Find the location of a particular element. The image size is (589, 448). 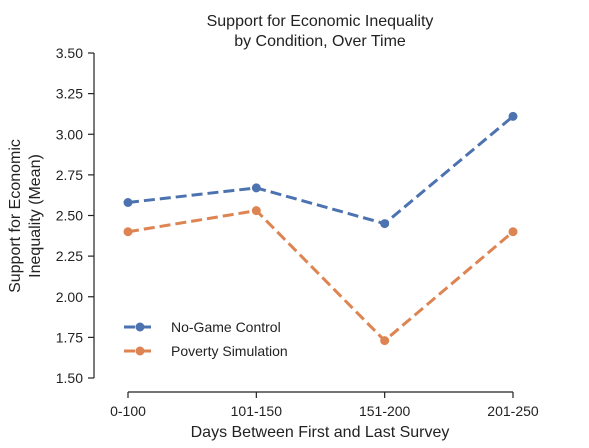

y-tick-label: 2.50 is located at coordinates (69, 216).